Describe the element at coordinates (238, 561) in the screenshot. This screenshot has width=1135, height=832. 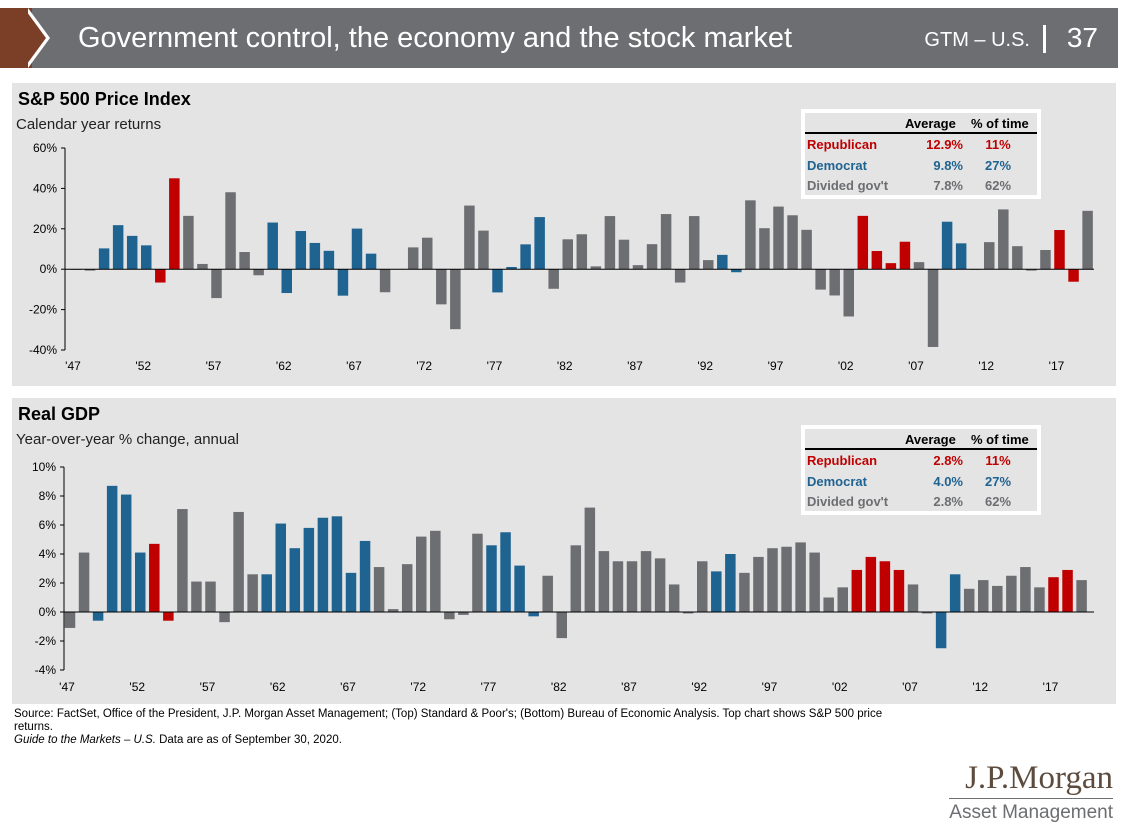
I see `bar-1959` at that location.